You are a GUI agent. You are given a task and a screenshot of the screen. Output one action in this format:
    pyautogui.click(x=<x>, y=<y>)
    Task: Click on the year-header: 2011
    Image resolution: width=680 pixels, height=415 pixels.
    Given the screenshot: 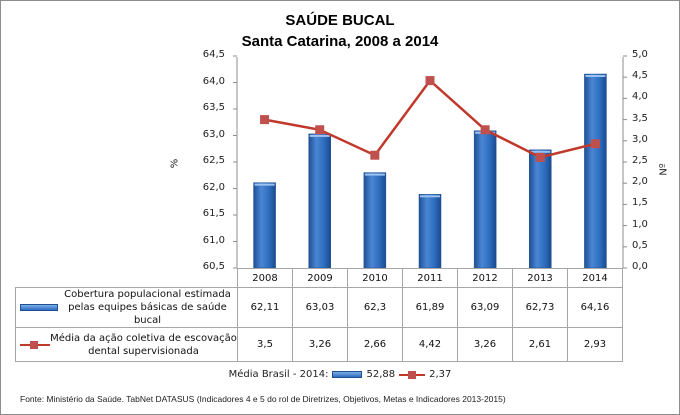 What is the action you would take?
    pyautogui.click(x=430, y=278)
    